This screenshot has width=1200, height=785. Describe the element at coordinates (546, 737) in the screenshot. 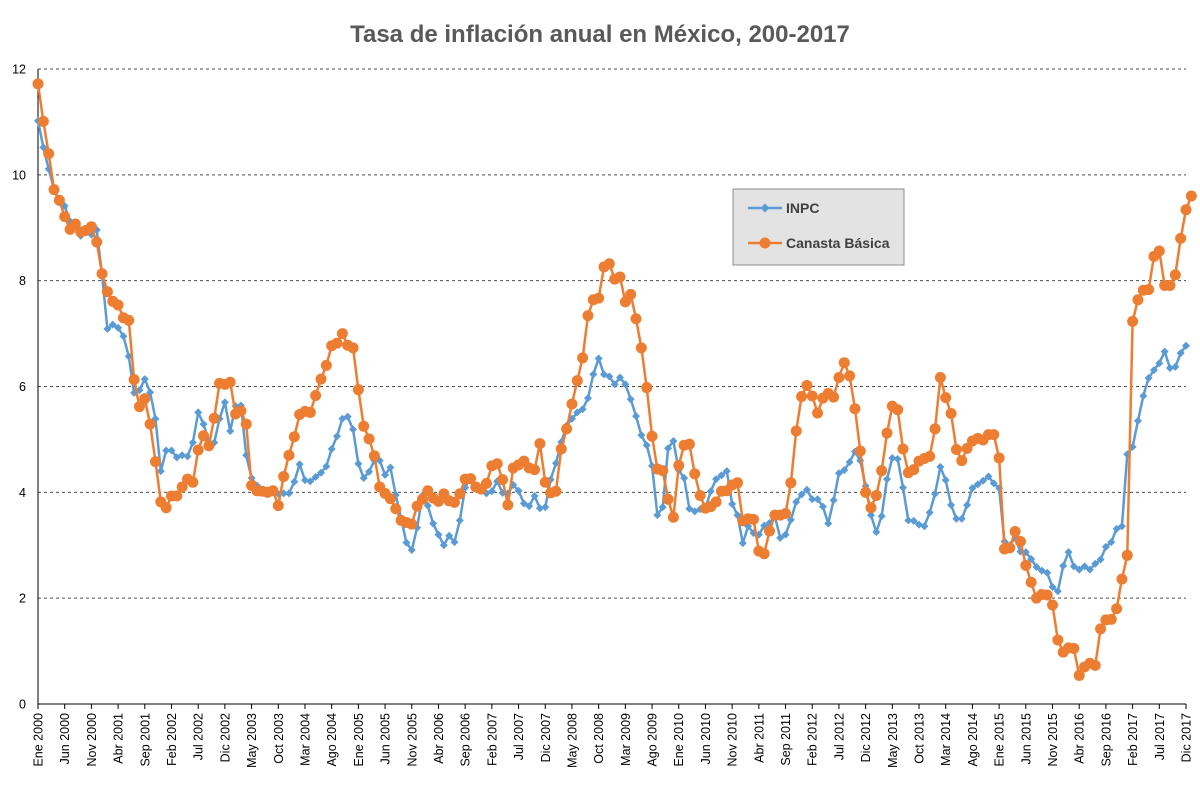

I see `x-tick-label: Dic 2007` at that location.